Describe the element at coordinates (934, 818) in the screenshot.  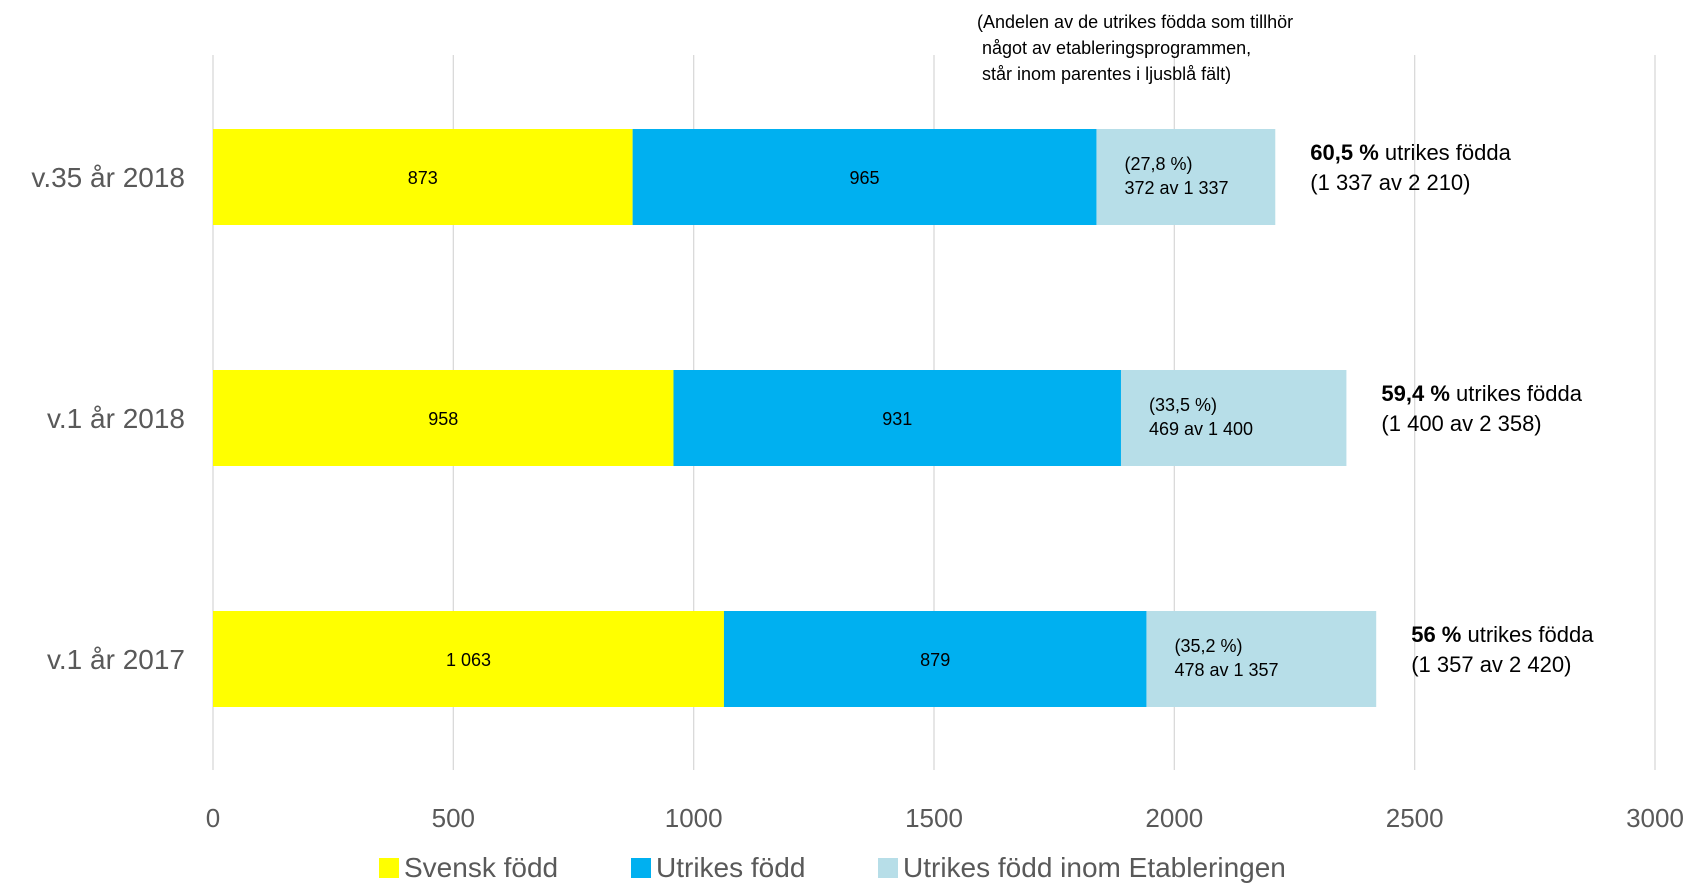
I see `x-tick-label: 1500` at that location.